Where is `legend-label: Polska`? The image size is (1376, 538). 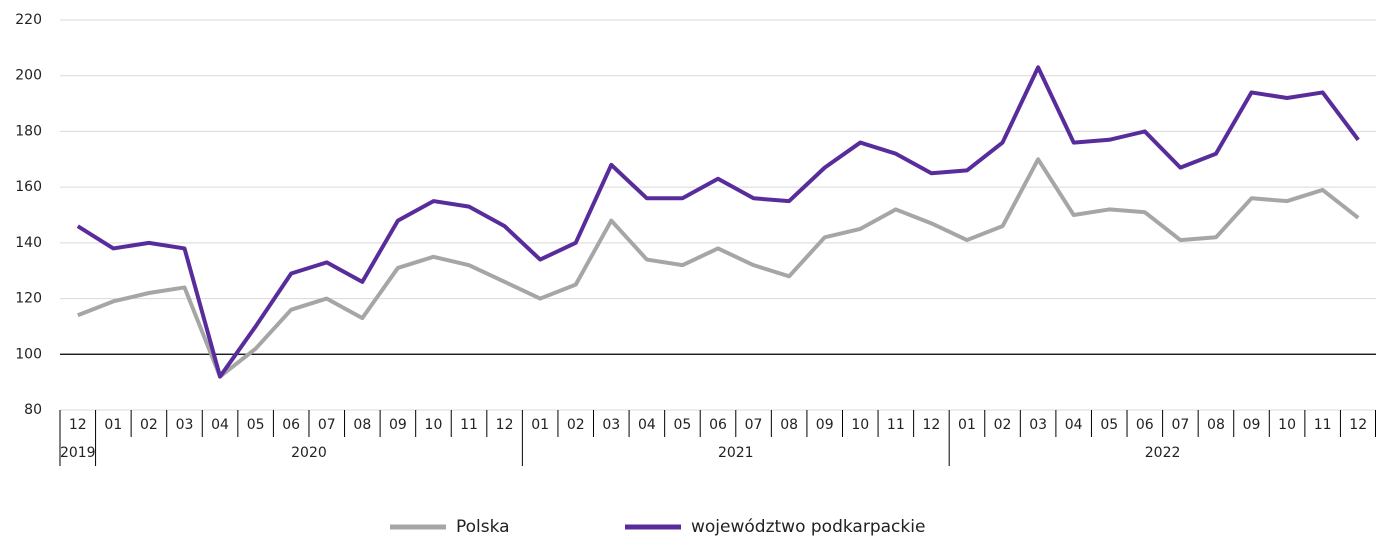 legend-label: Polska is located at coordinates (483, 527).